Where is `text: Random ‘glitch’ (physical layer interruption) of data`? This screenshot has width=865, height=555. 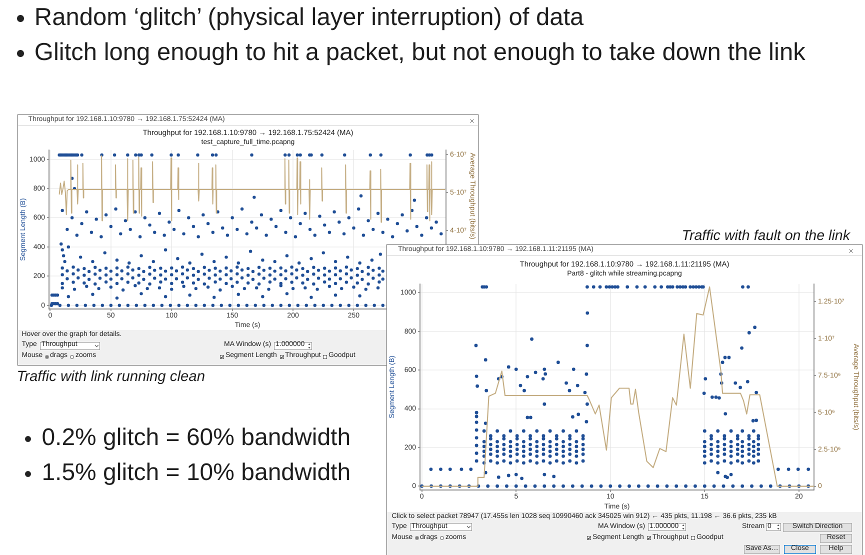 text: Random ‘glitch’ (physical layer interruption) of data is located at coordinates (309, 17).